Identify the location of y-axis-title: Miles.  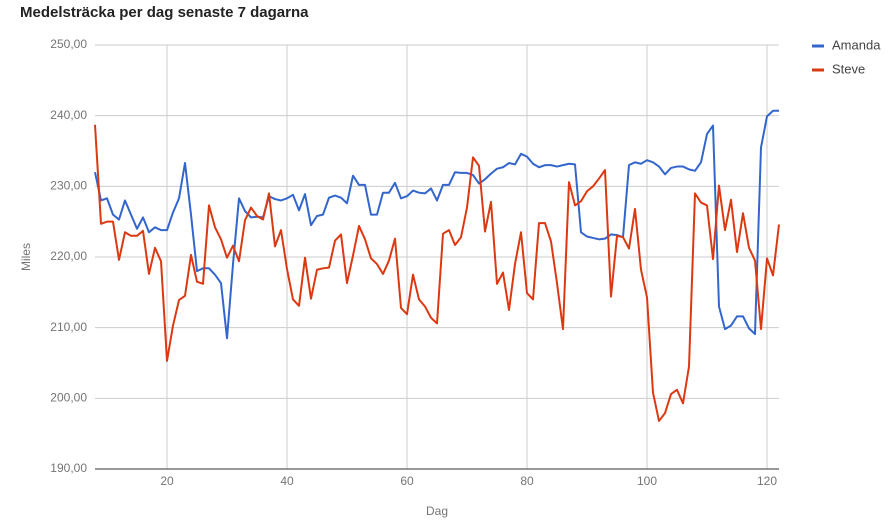
(26, 257).